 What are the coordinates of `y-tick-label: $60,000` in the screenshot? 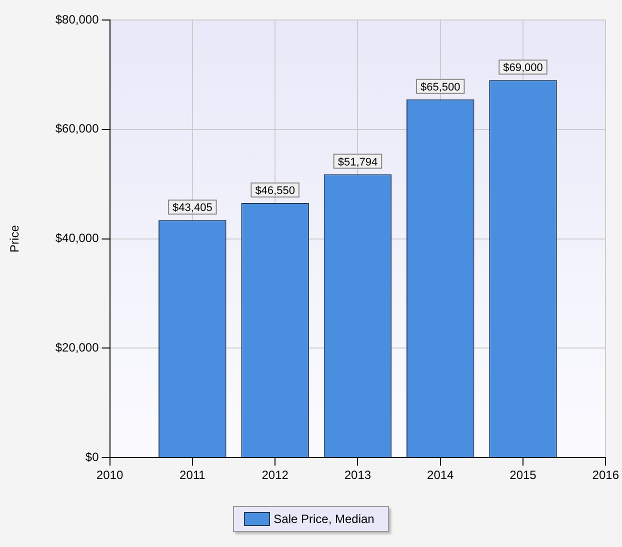 It's located at (77, 129).